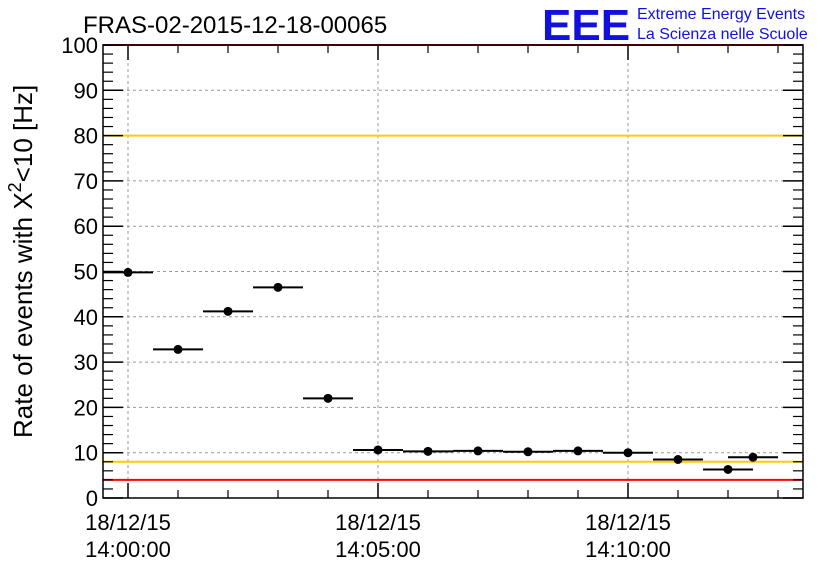 The width and height of the screenshot is (836, 572). I want to click on x-tick-time: 14:10:00, so click(628, 549).